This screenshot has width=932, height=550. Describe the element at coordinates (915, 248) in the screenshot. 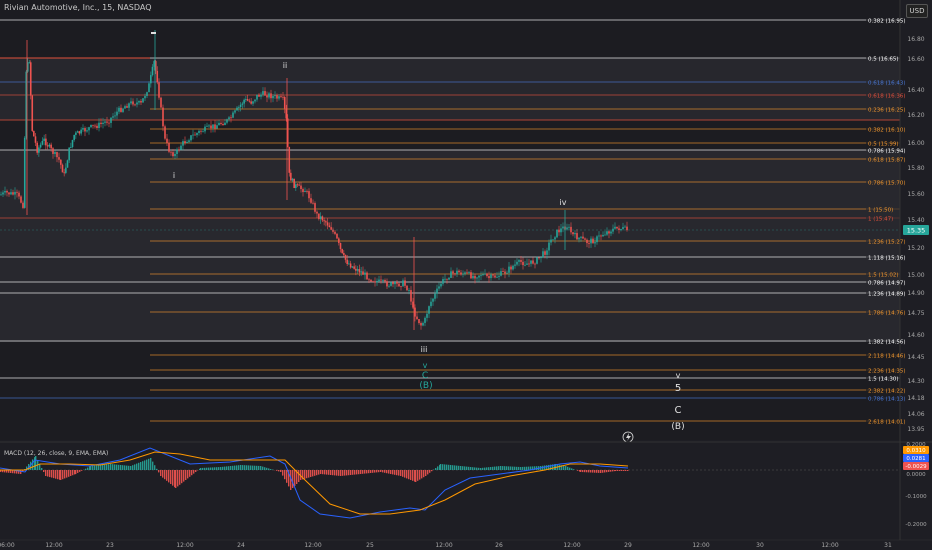

I see `price-tick: 15.20` at that location.